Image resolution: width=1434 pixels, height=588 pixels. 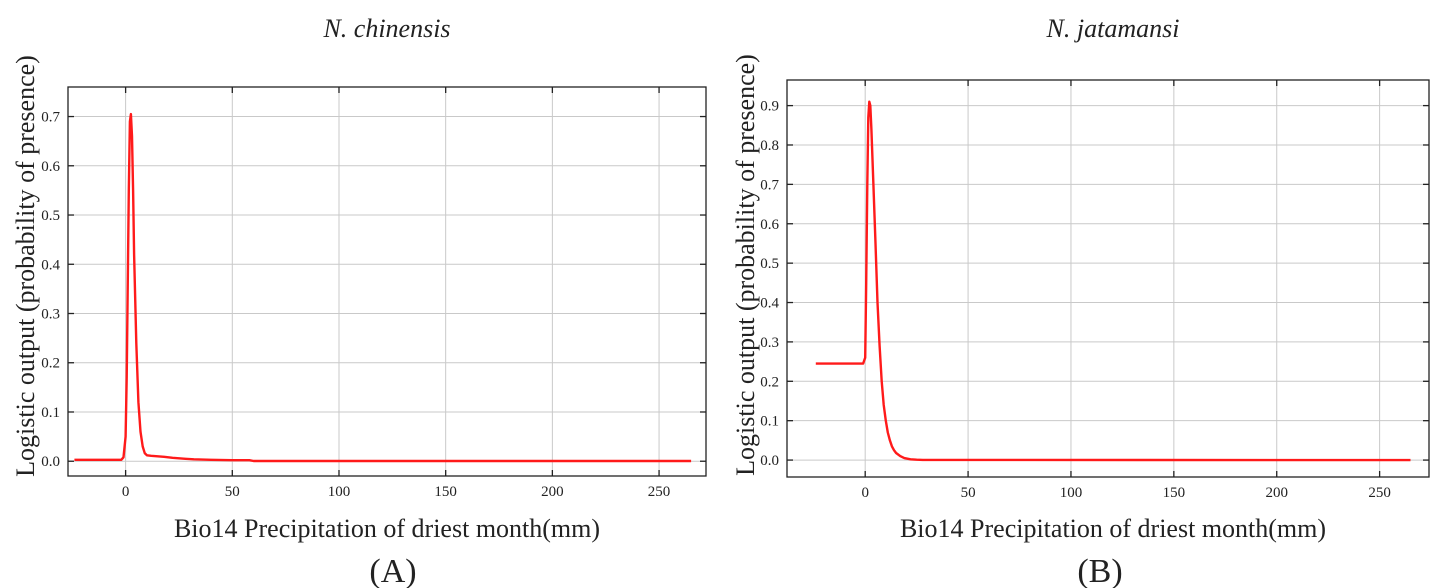 What do you see at coordinates (232, 492) in the screenshot?
I see `panel-a-x-tick-label: 50` at bounding box center [232, 492].